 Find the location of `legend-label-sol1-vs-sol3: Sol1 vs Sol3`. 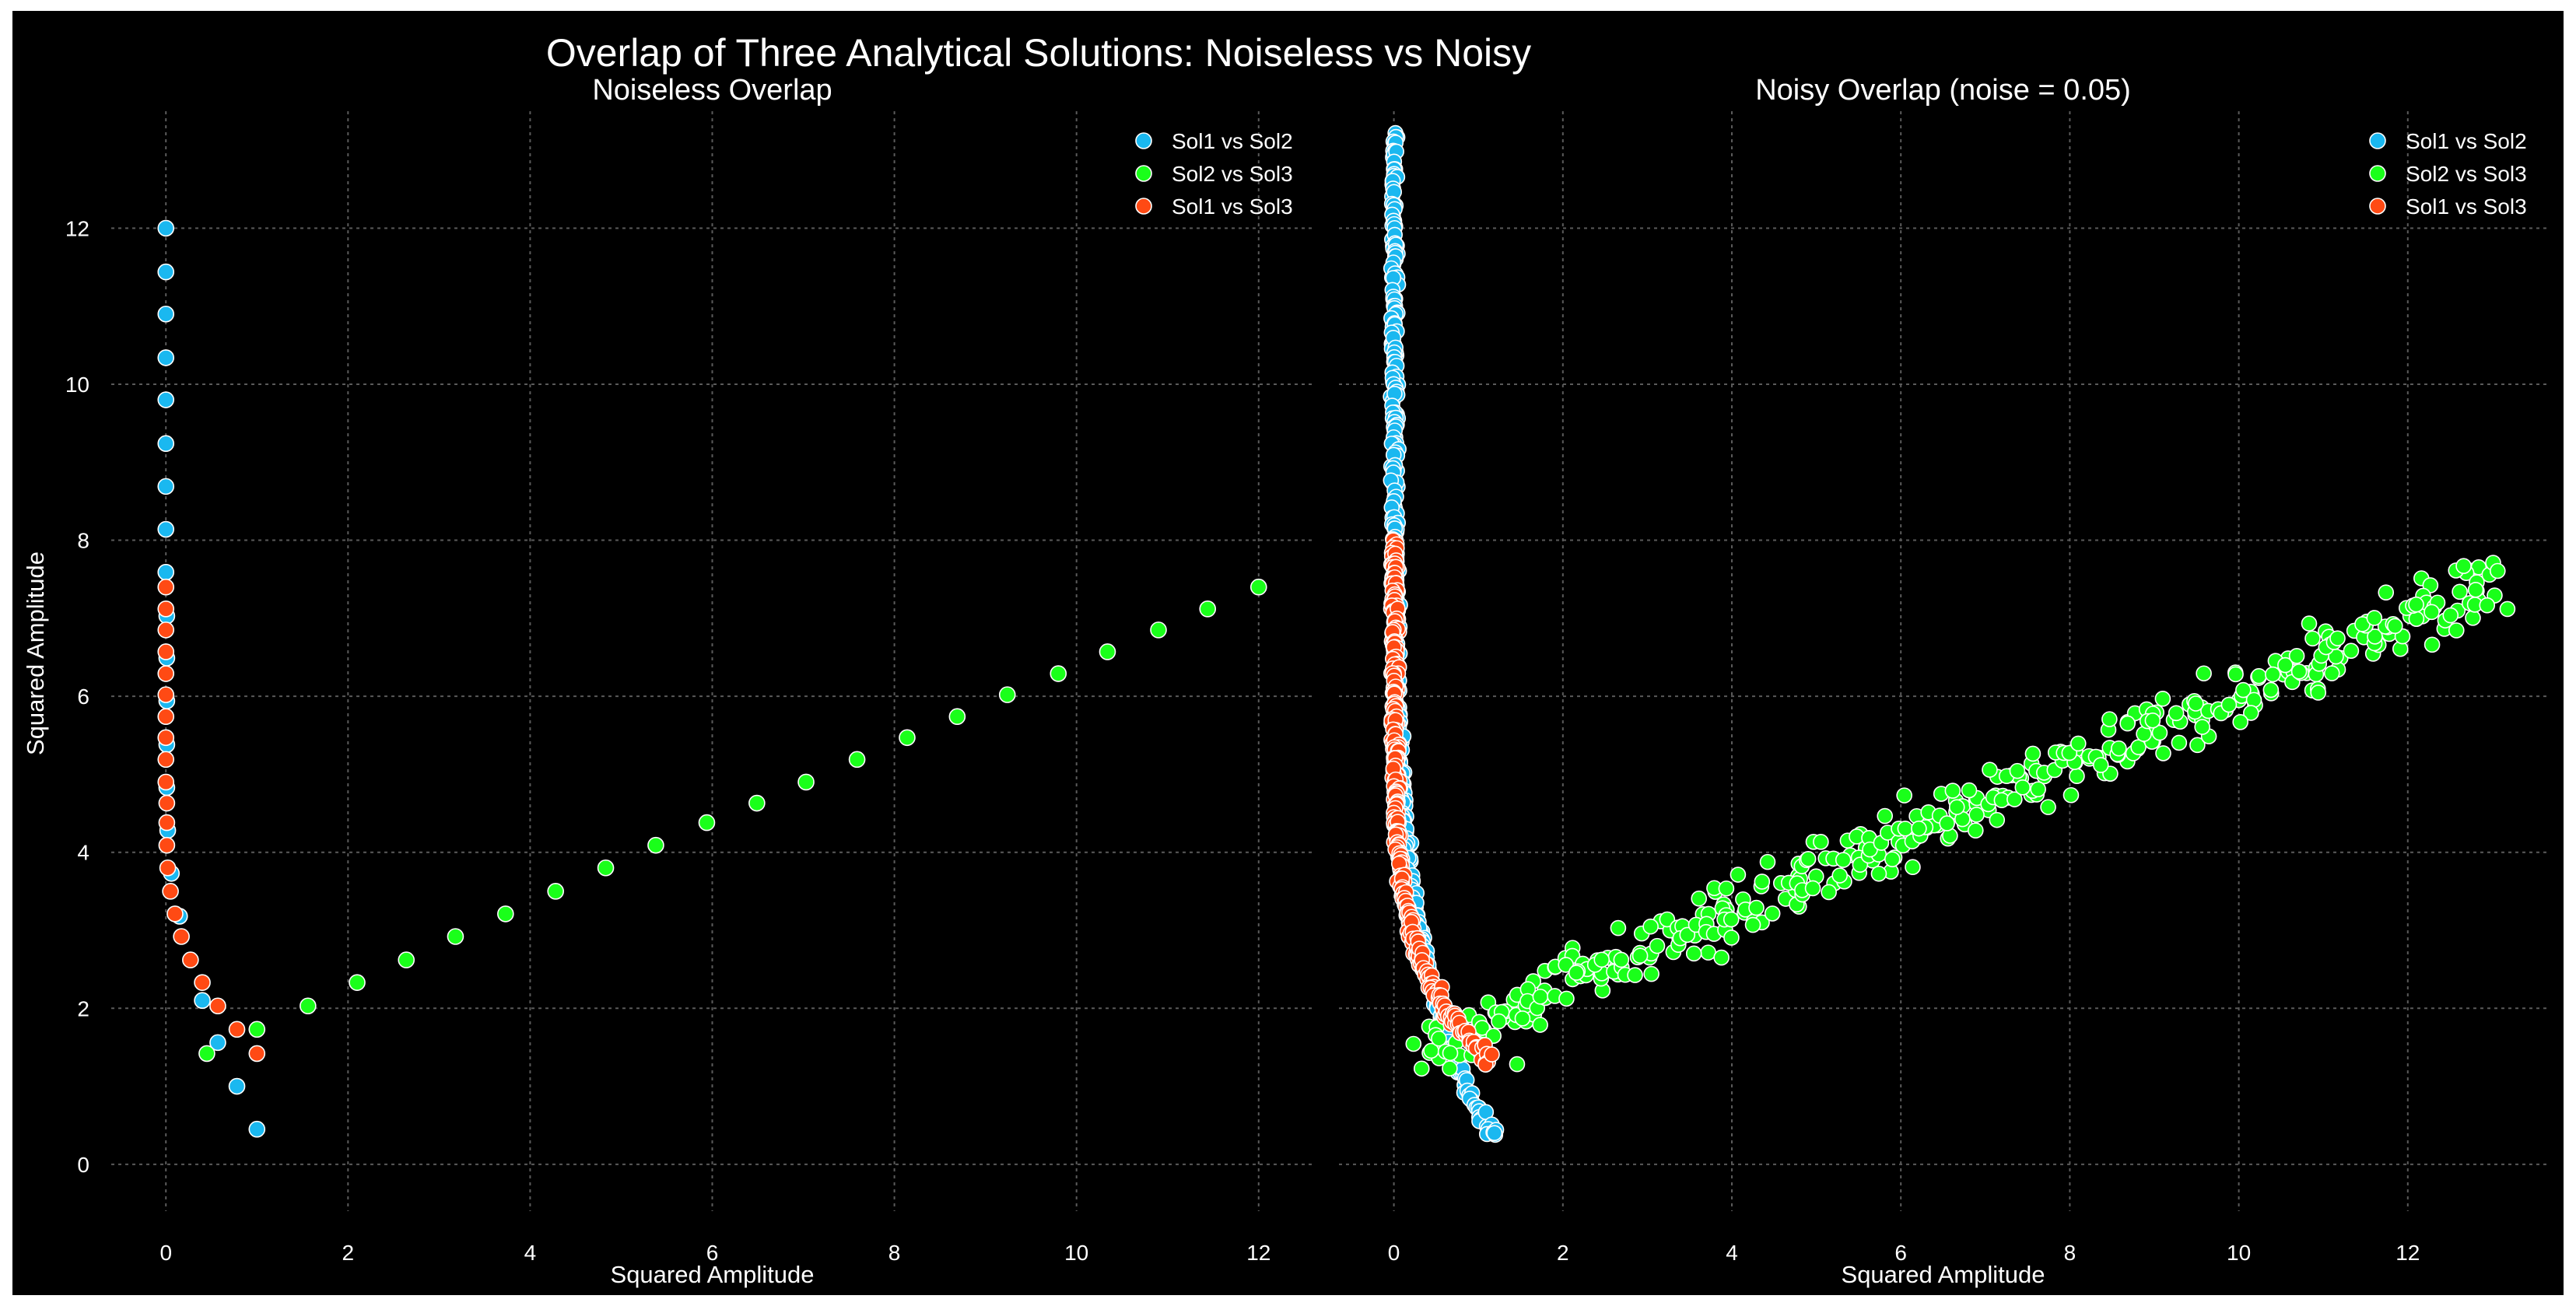

legend-label-sol1-vs-sol3: Sol1 vs Sol3 is located at coordinates (2466, 206).